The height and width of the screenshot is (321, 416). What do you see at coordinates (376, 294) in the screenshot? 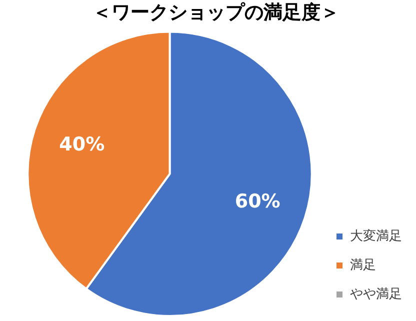
I see `legend-label: やや満足` at bounding box center [376, 294].